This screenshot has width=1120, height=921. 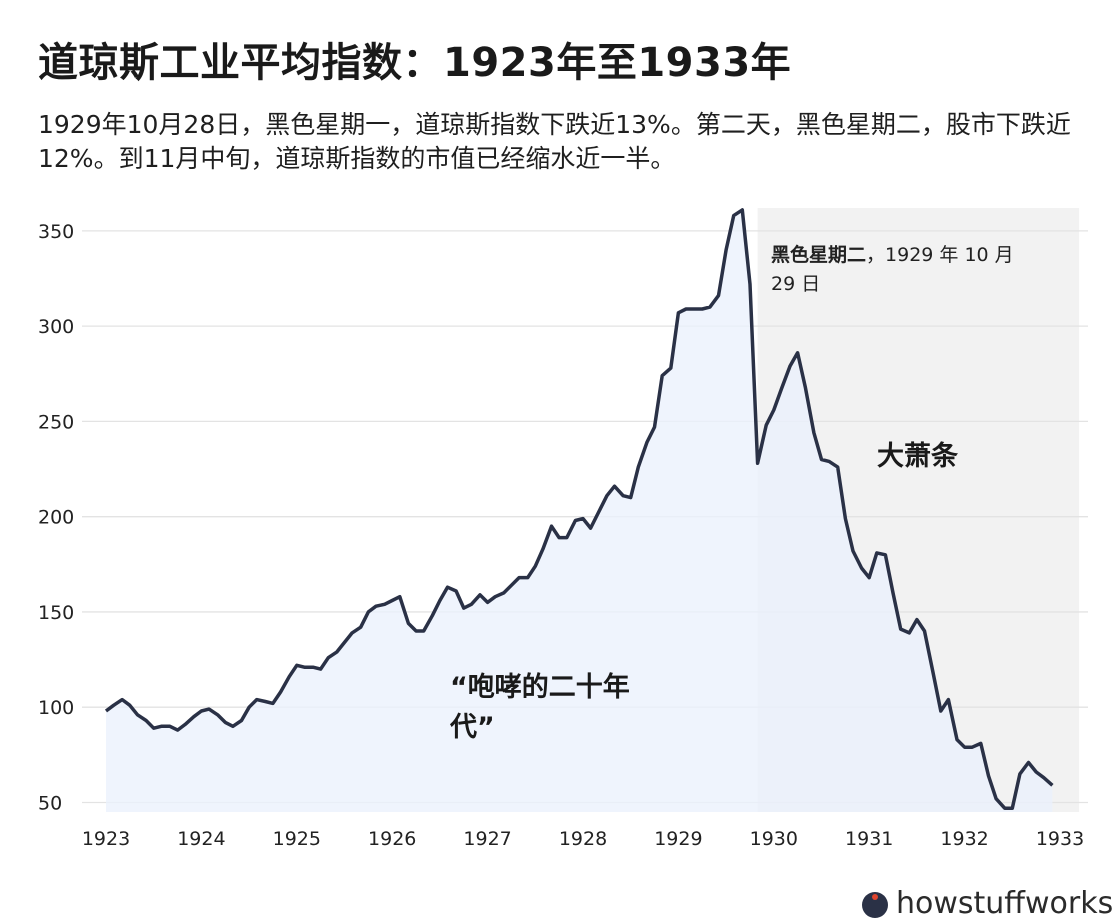 I want to click on x-tick-label-1930: 1930, so click(x=774, y=839).